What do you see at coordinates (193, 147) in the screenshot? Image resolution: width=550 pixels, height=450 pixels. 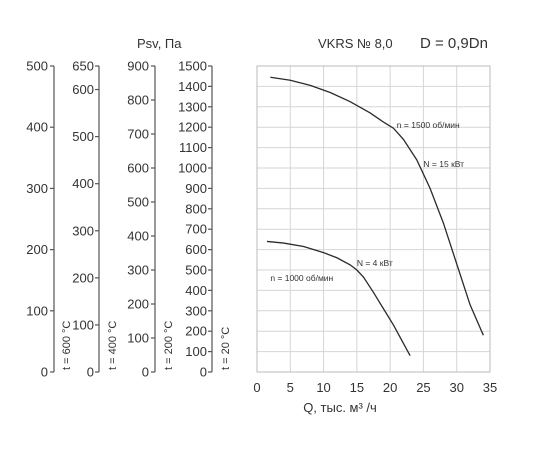 I see `pressure-tick-label: 1100` at bounding box center [193, 147].